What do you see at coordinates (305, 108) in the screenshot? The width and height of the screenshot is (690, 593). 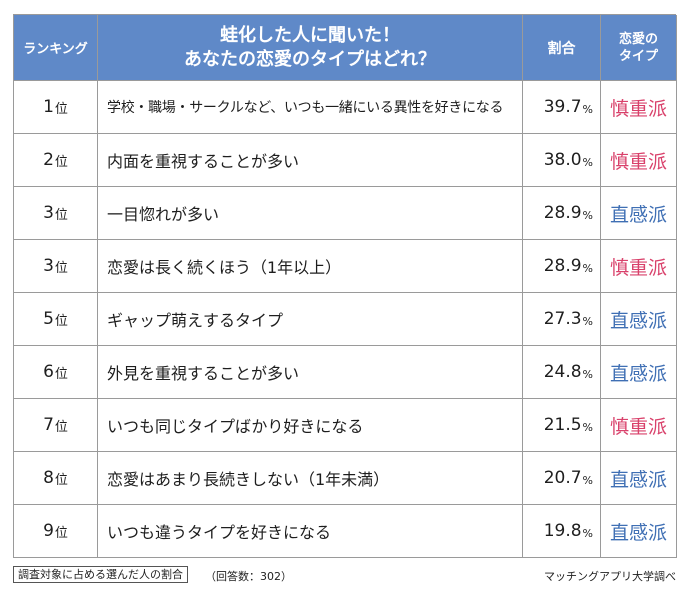 I see `answer-label: 学校・職場・サークルなど、いつも一緒にいる異性を好きになる` at bounding box center [305, 108].